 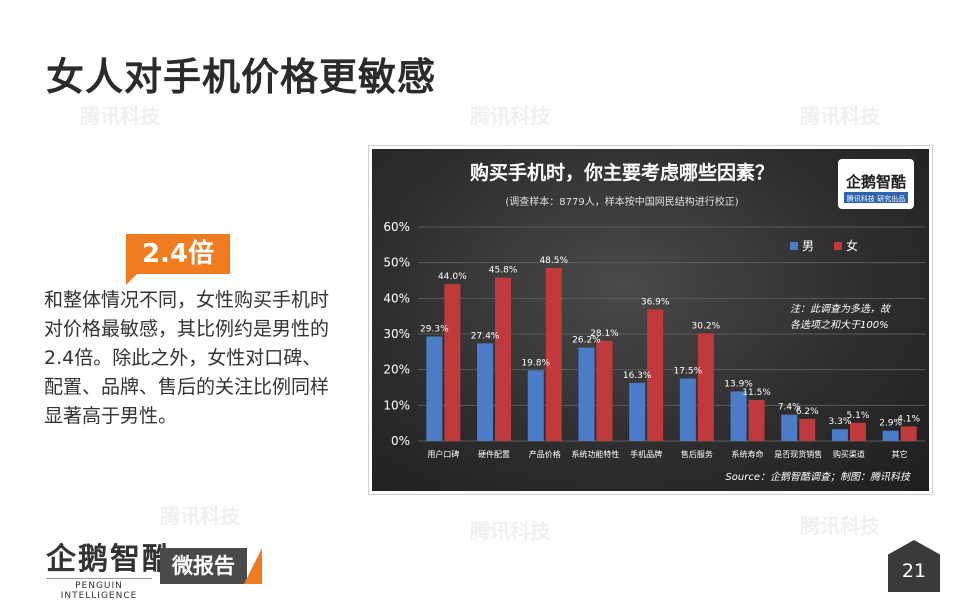 What do you see at coordinates (203, 566) in the screenshot?
I see `report-label: 微报告` at bounding box center [203, 566].